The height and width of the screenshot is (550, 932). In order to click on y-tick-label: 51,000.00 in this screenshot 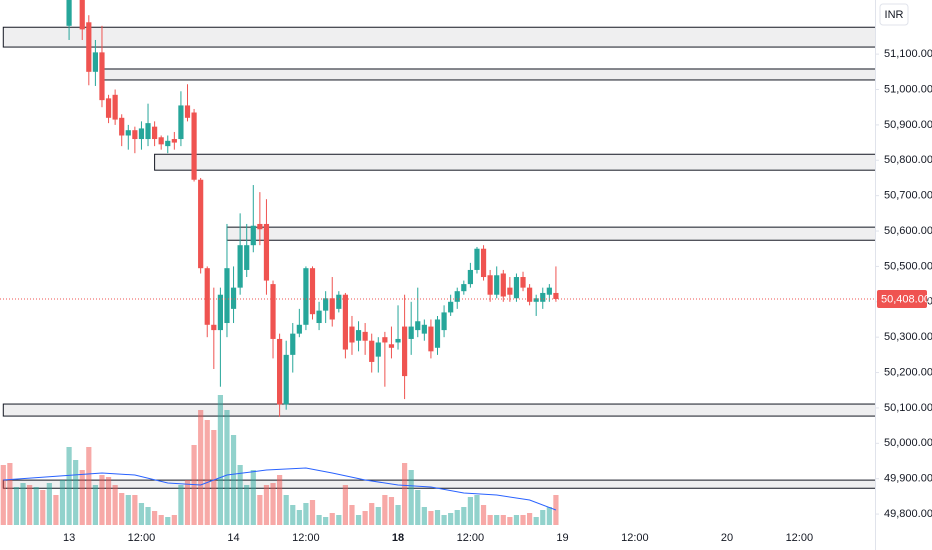, I will do `click(908, 89)`.